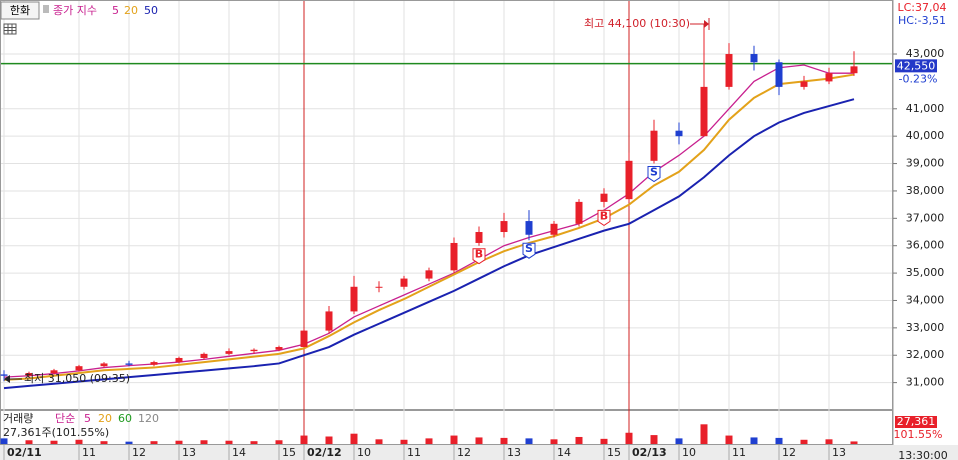 This screenshot has height=460, width=958. I want to click on y-tick-label: 38,000, so click(925, 190).